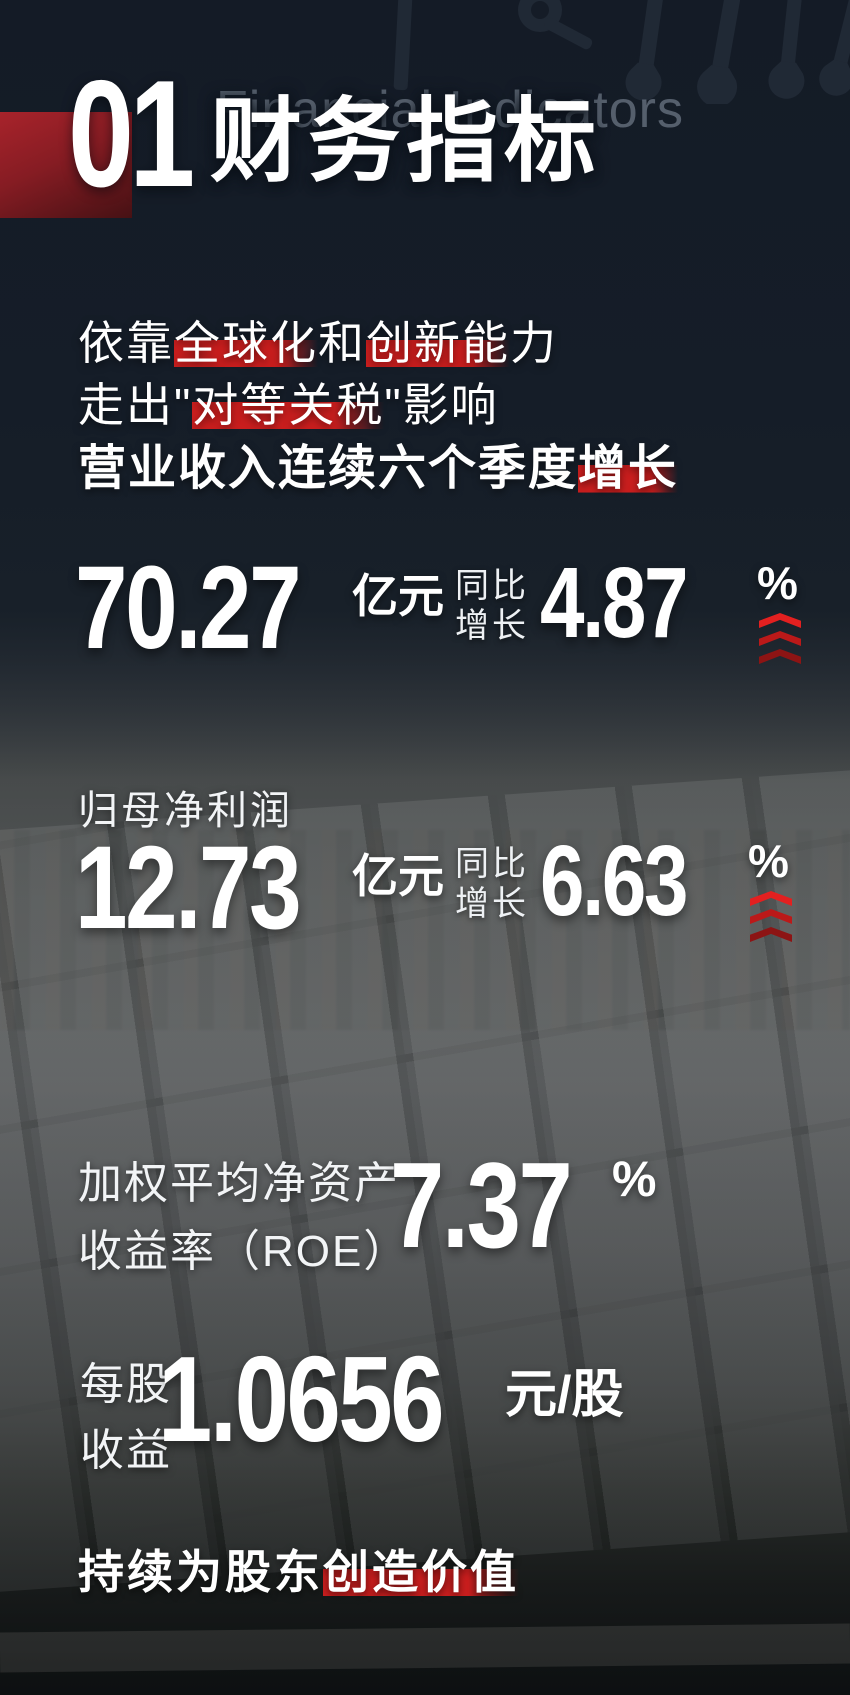 This screenshot has height=1695, width=850. I want to click on intro-line-1: 依靠全球化和创新能力, so click(318, 343).